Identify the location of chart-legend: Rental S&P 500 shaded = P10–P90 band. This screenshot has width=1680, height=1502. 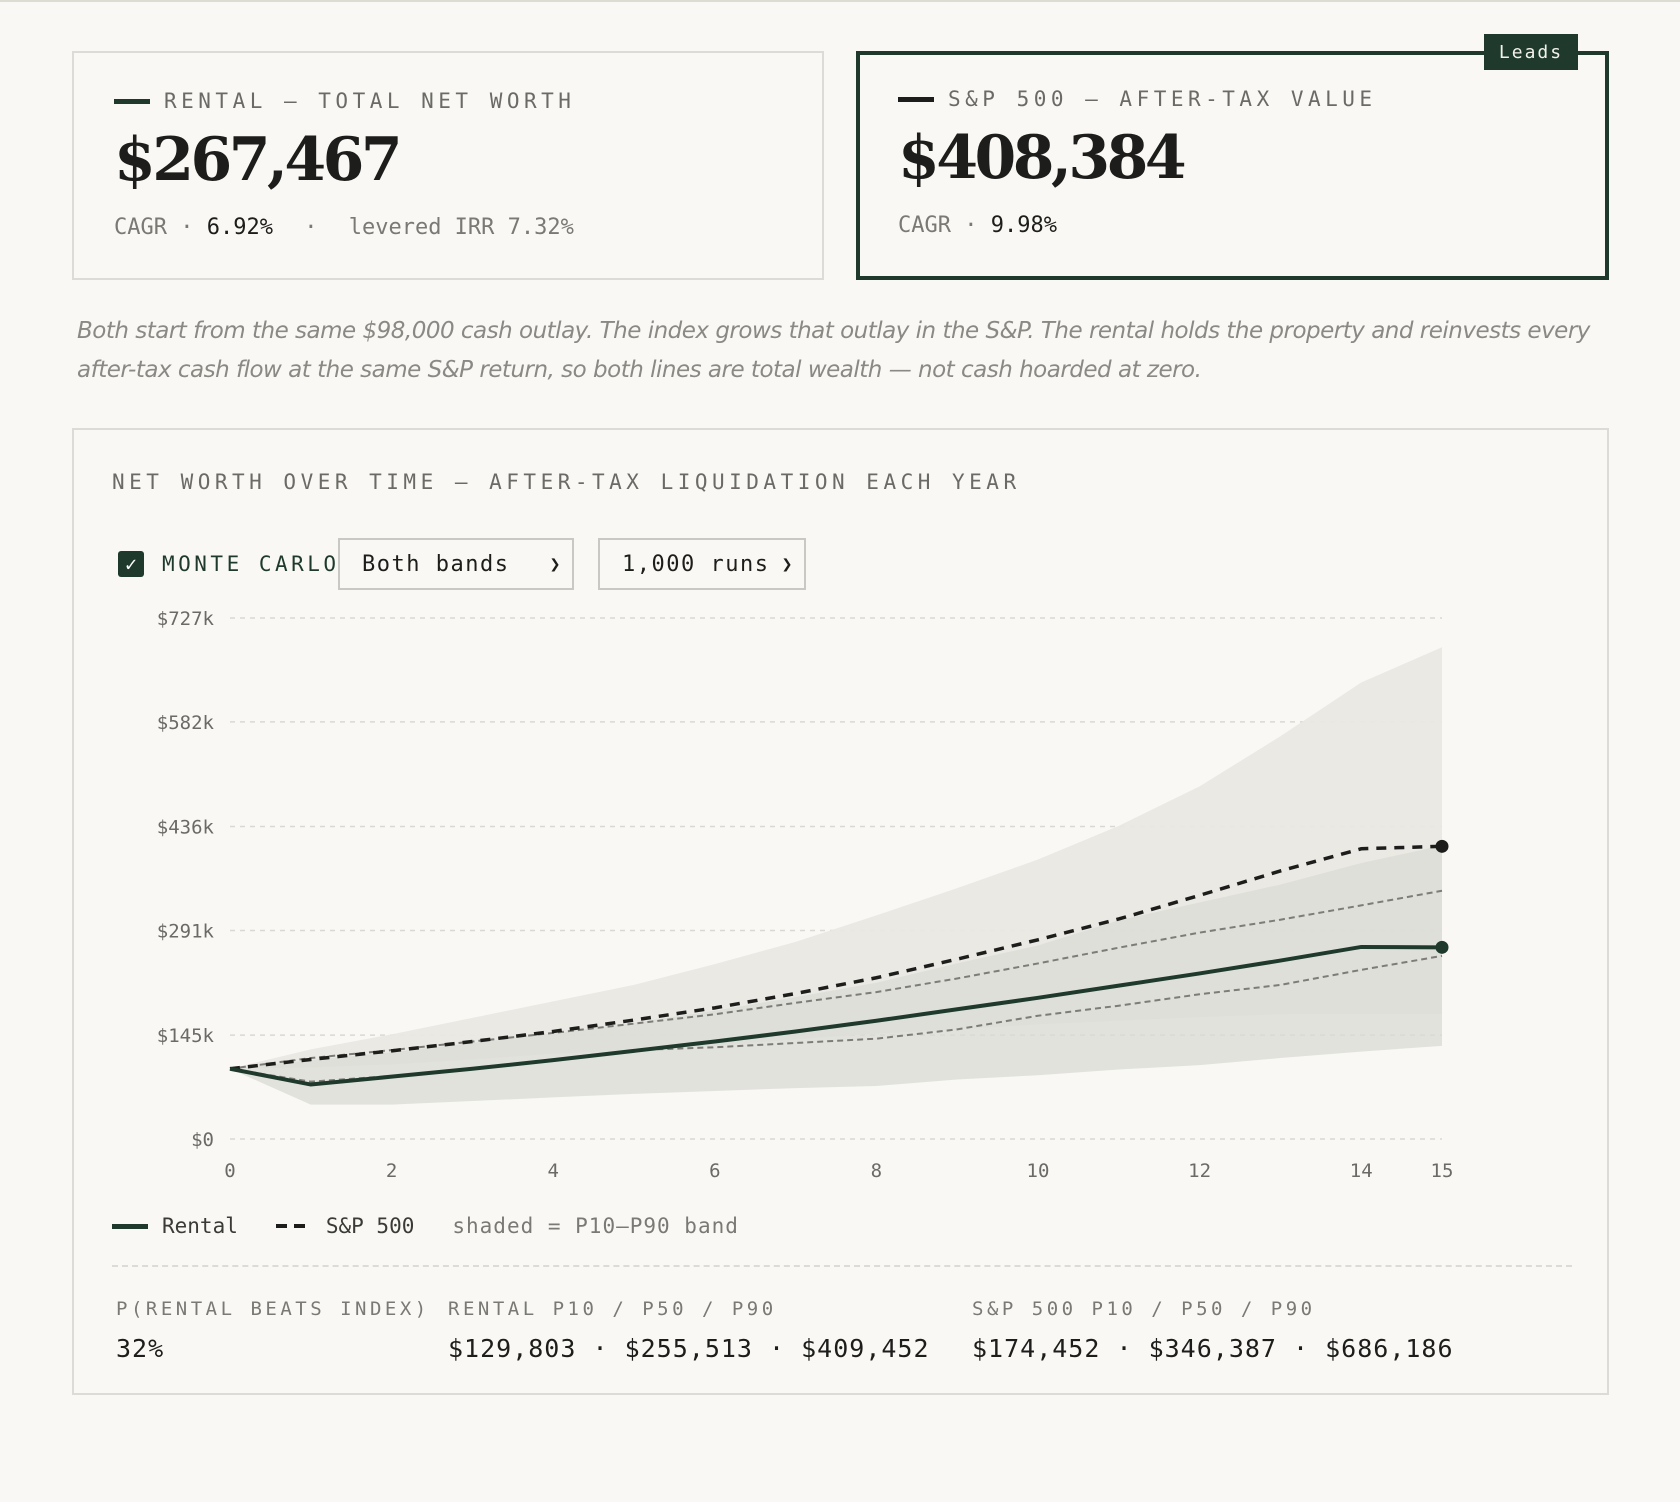
(425, 1226).